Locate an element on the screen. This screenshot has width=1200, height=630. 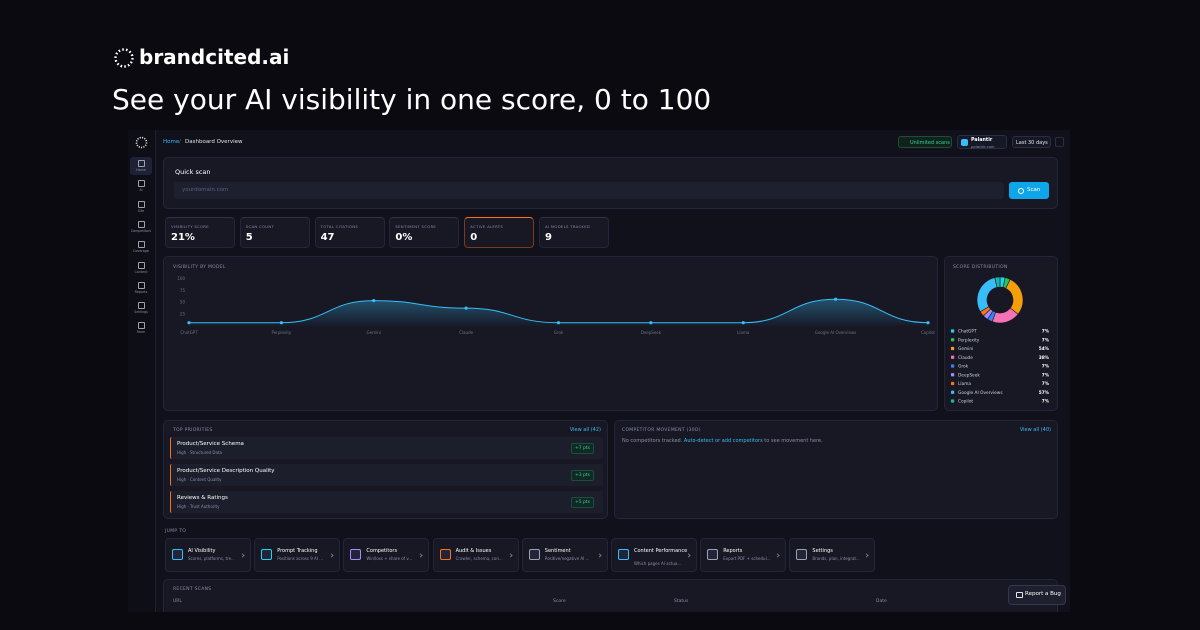
y-tick-label: 50 is located at coordinates (183, 302).